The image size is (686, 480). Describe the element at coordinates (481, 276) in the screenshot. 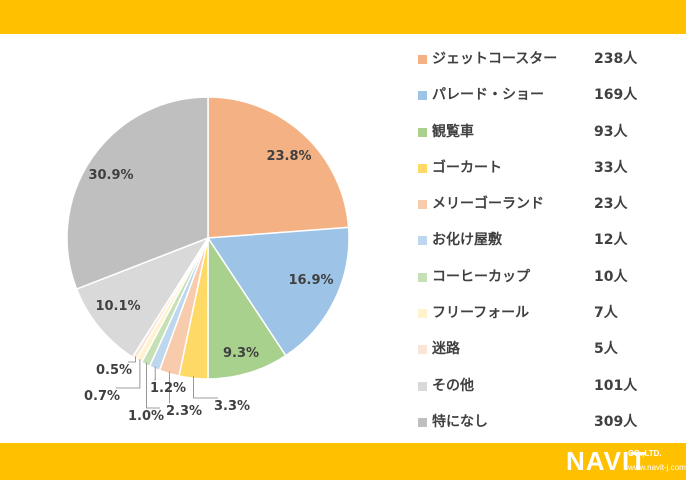

I see `legend-label: コーヒーカップ` at that location.